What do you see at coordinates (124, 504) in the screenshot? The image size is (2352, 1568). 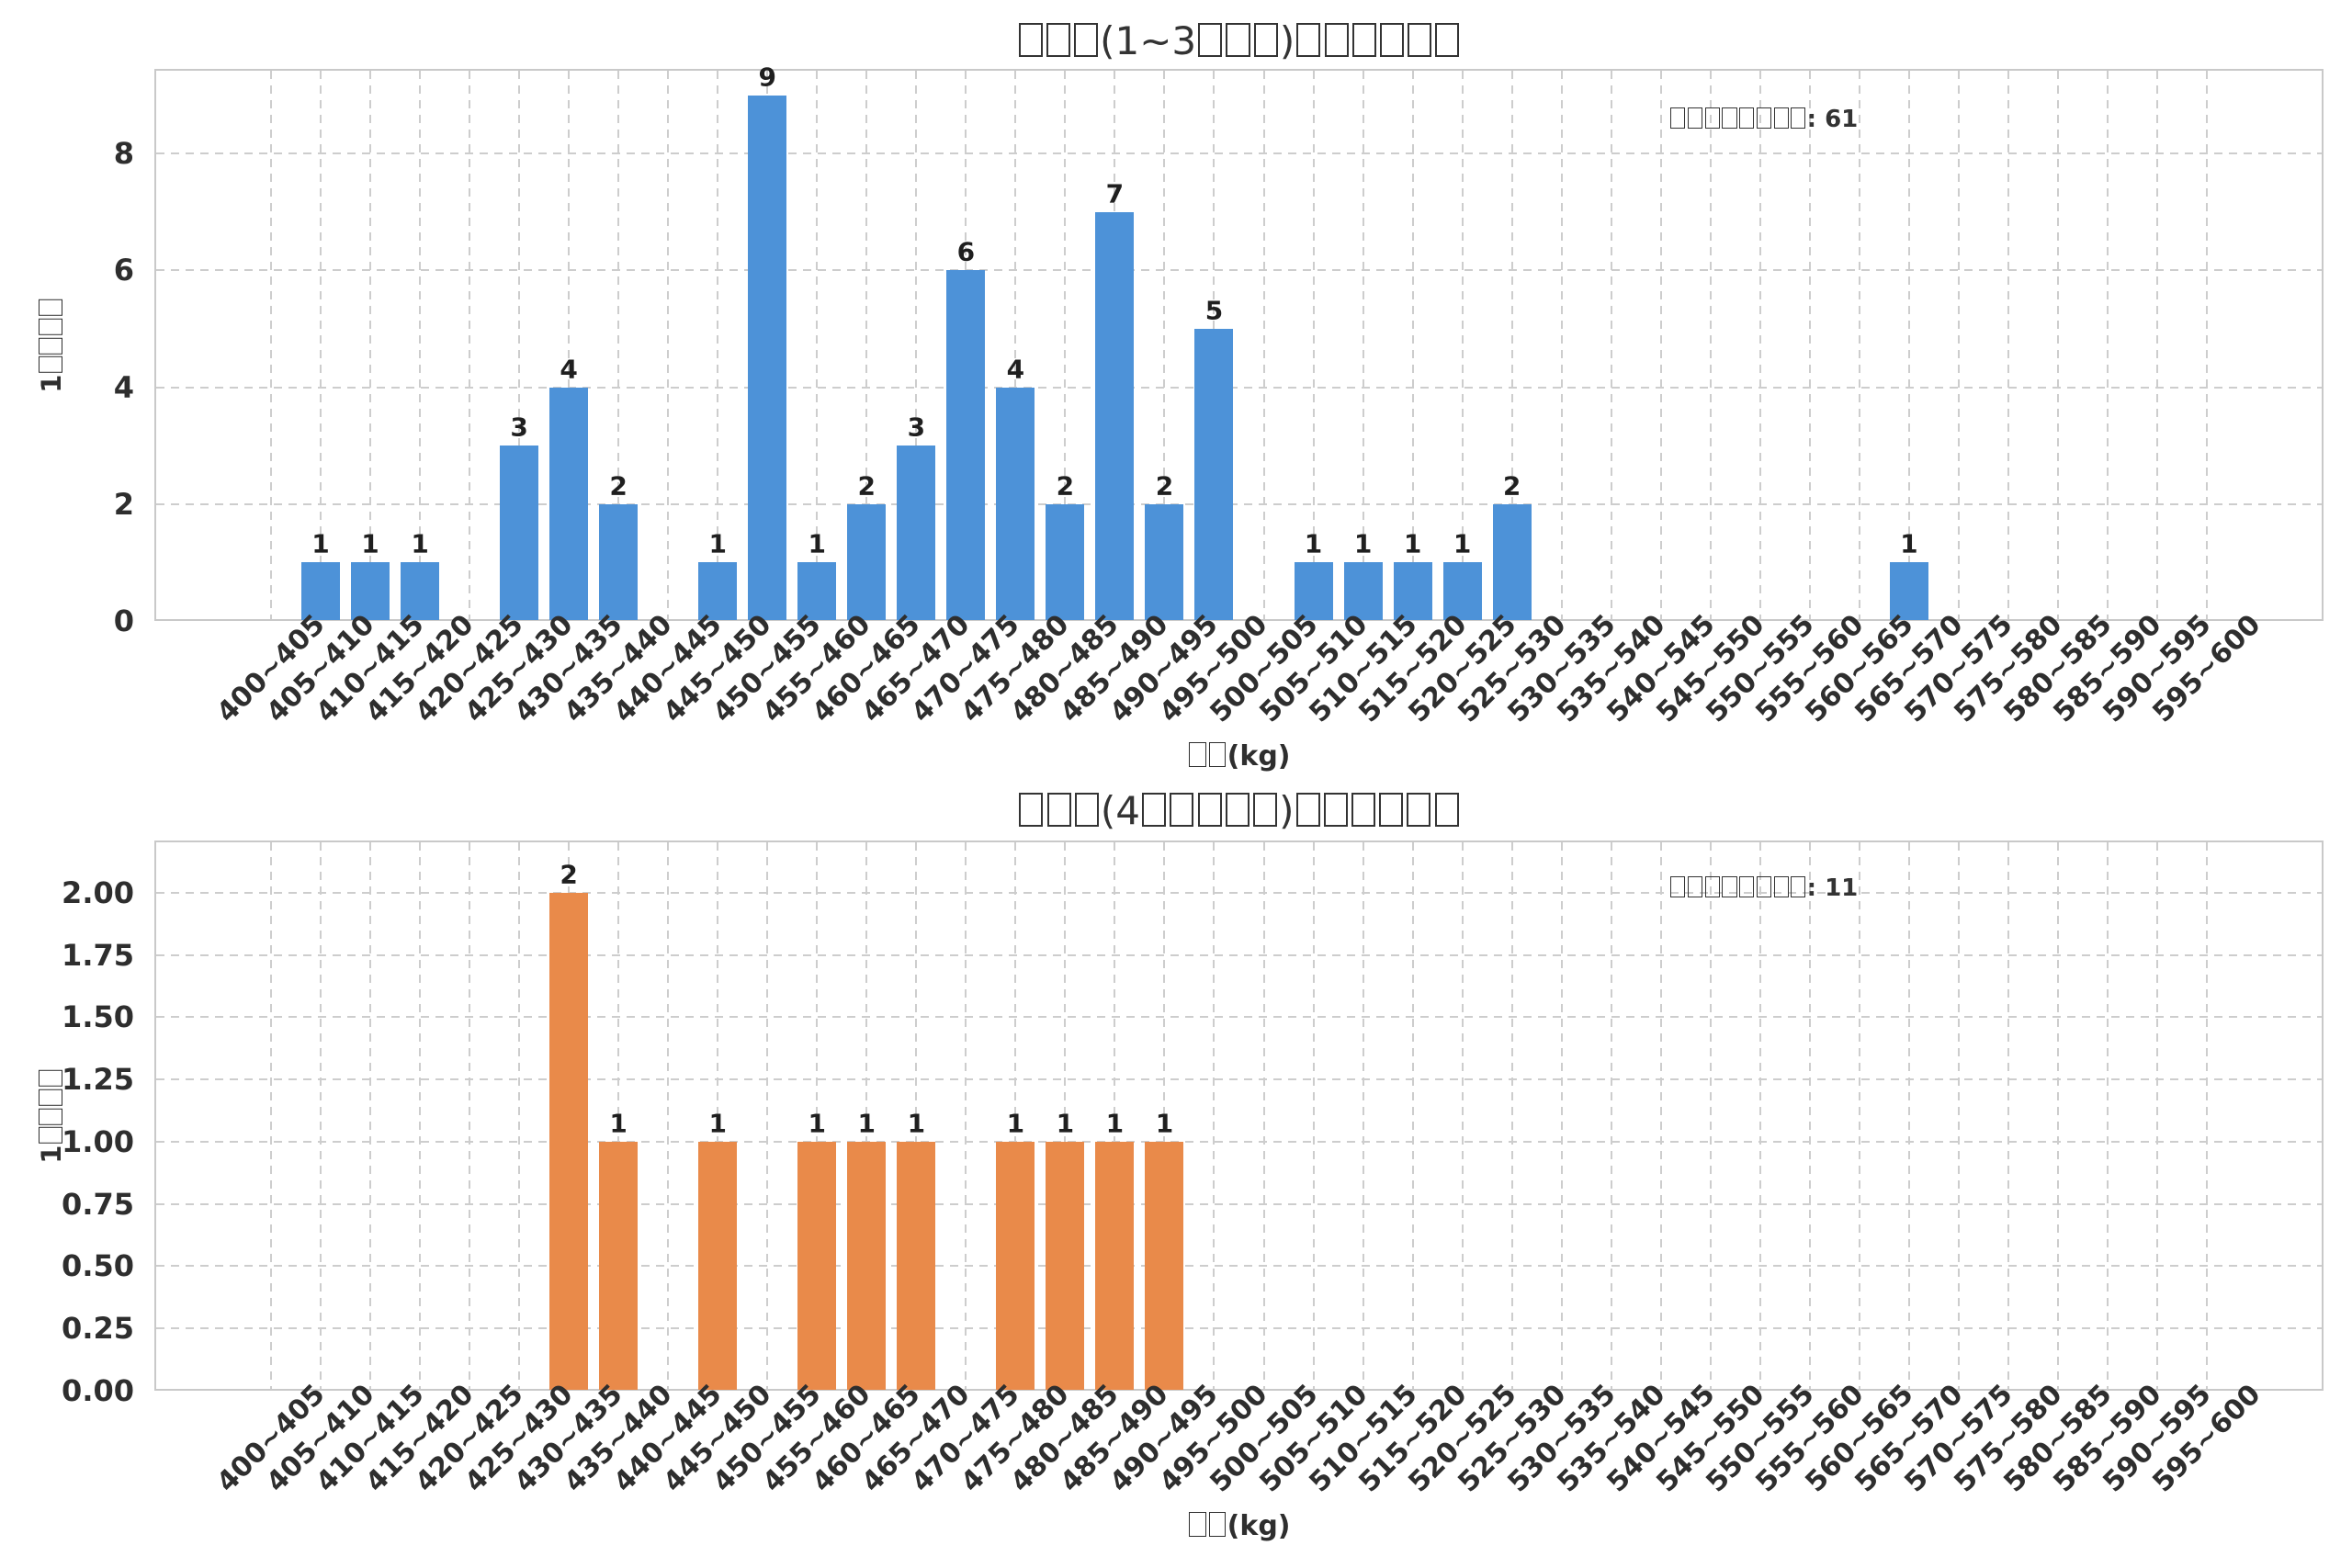 I see `y-tick-label: 2` at bounding box center [124, 504].